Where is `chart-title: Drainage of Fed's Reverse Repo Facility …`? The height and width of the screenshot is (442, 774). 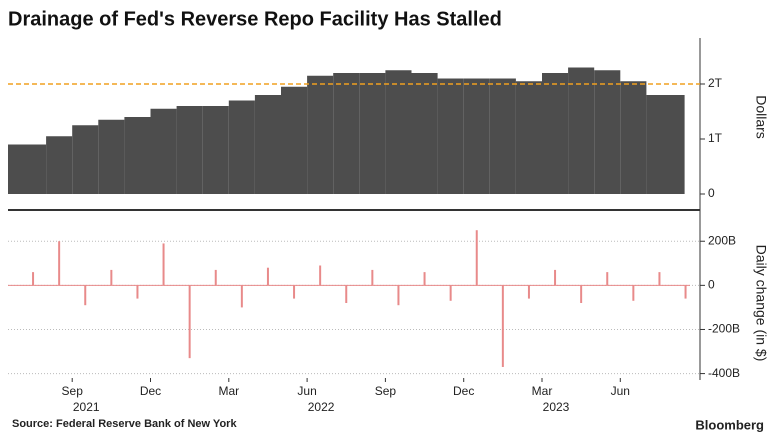
chart-title: Drainage of Fed's Reverse Repo Facility … is located at coordinates (255, 19).